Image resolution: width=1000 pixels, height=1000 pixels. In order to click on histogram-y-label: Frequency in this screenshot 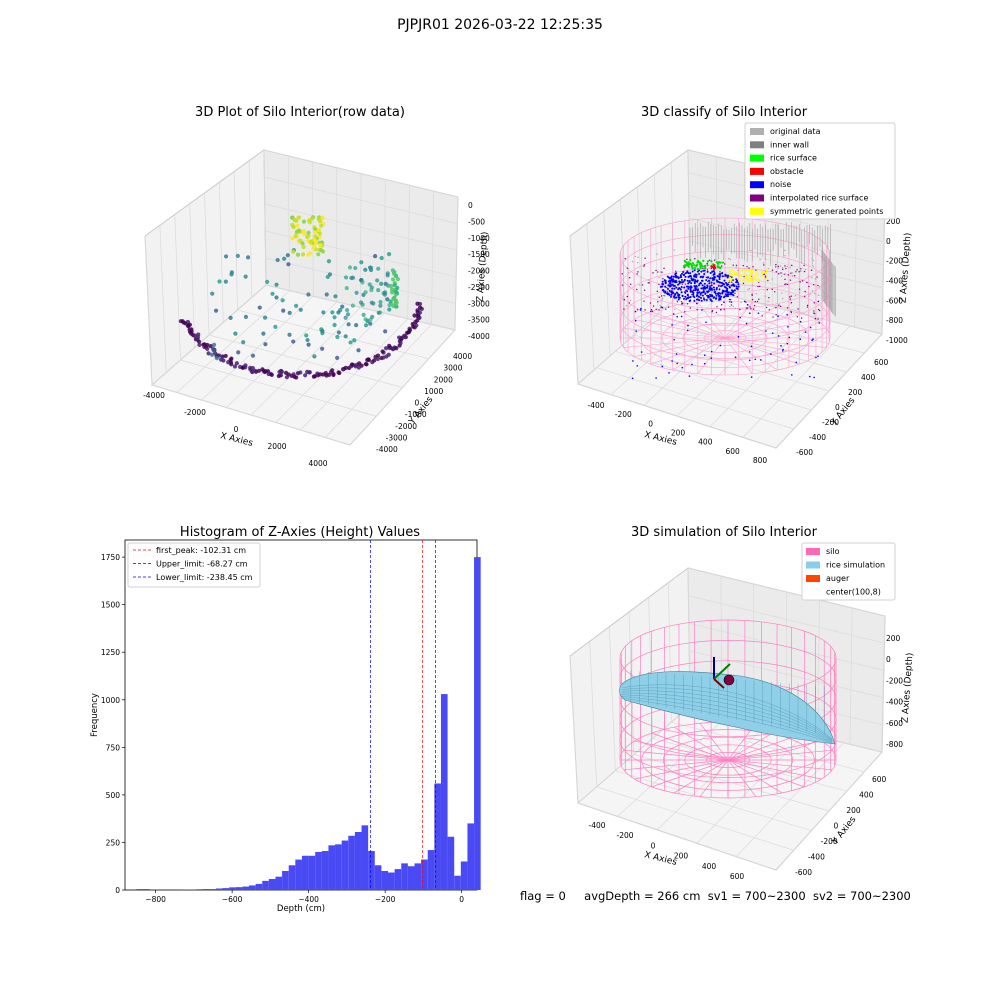, I will do `click(95, 715)`.